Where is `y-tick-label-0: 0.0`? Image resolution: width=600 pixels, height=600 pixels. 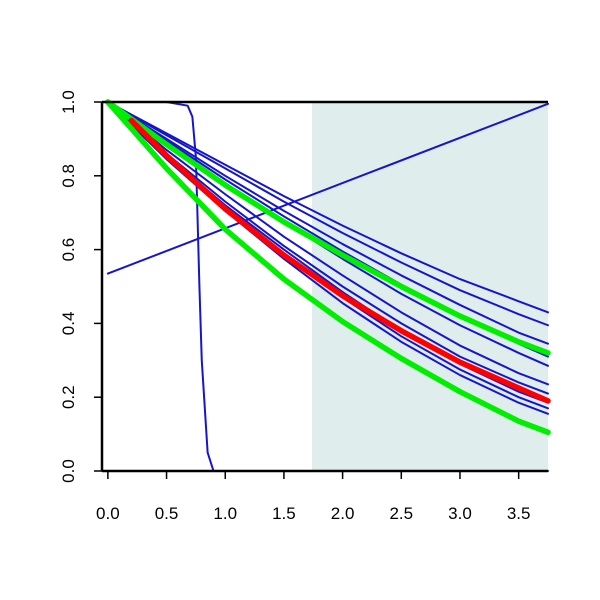 y-tick-label-0: 0.0 is located at coordinates (68, 471).